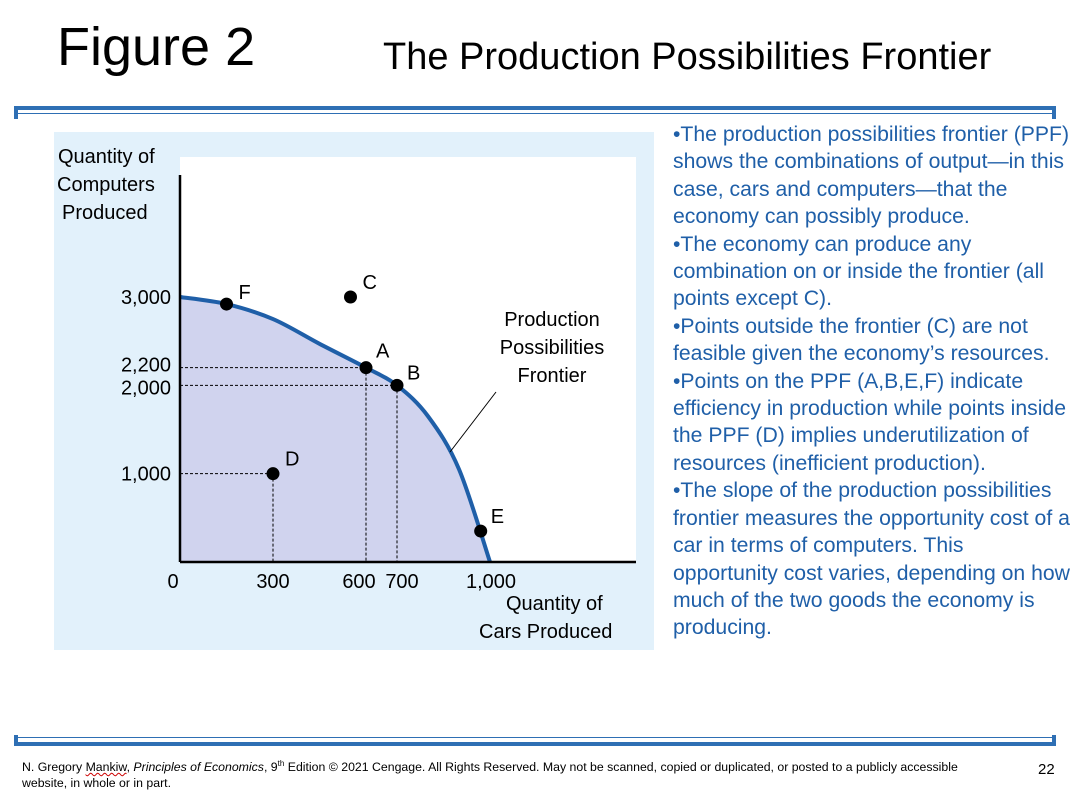  What do you see at coordinates (156, 47) in the screenshot?
I see `figure-label: Figure 2` at bounding box center [156, 47].